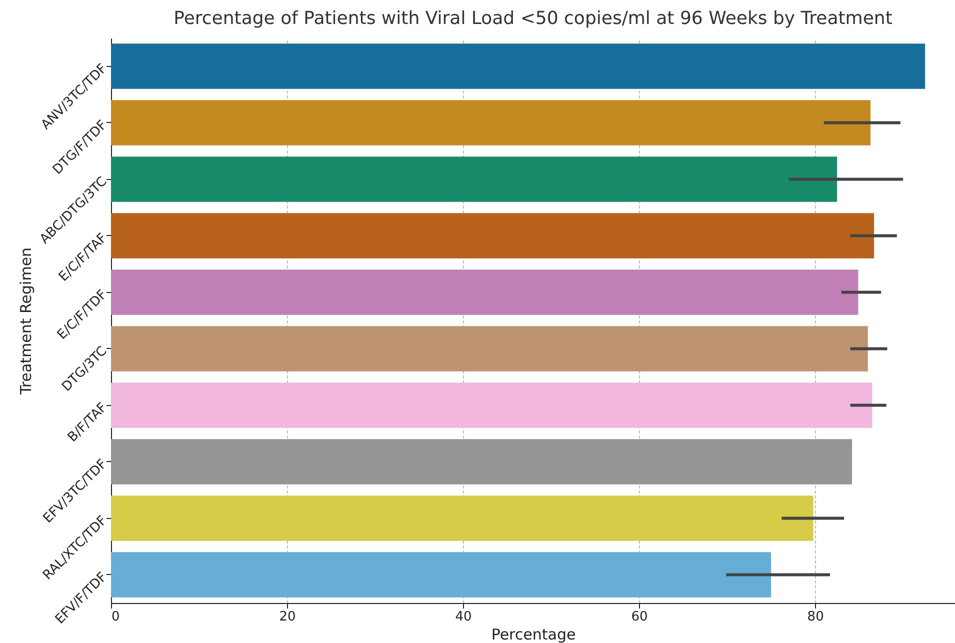 This screenshot has width=955, height=643. What do you see at coordinates (463, 617) in the screenshot?
I see `x-tick-label: 40` at bounding box center [463, 617].